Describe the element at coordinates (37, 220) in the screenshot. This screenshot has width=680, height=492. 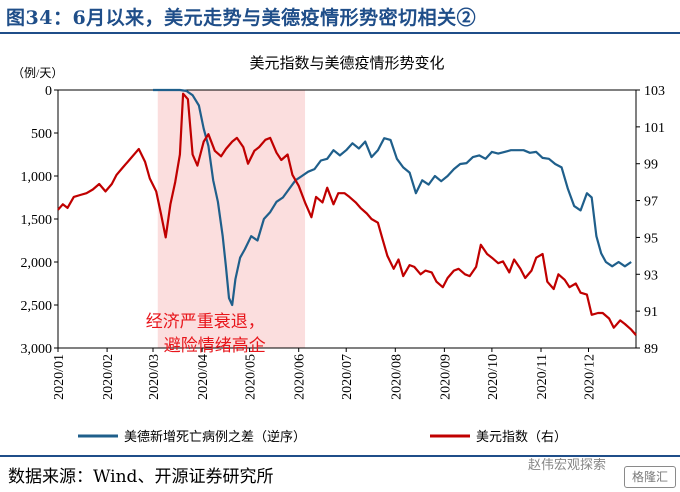
I see `left-tick-label: 1,500` at that location.